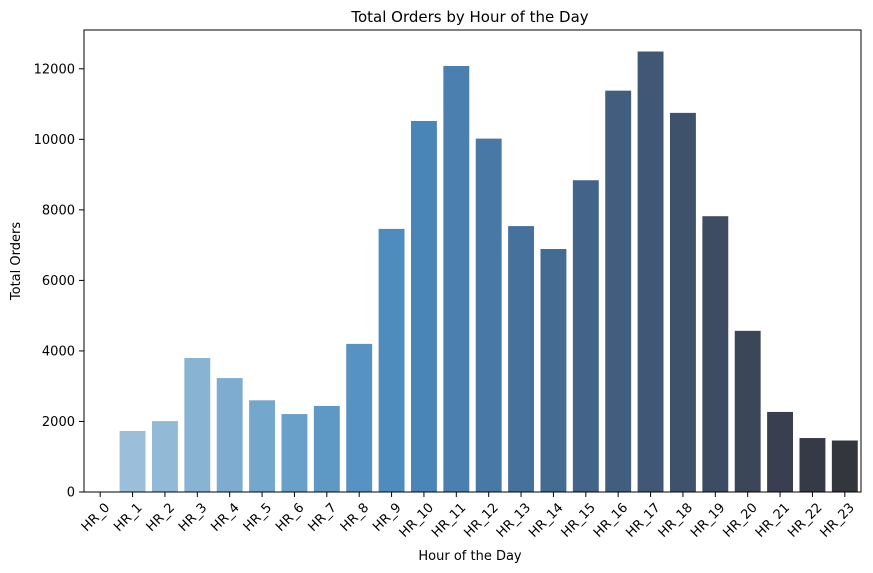  Describe the element at coordinates (58, 351) in the screenshot. I see `y-tick-label: 4000` at that location.